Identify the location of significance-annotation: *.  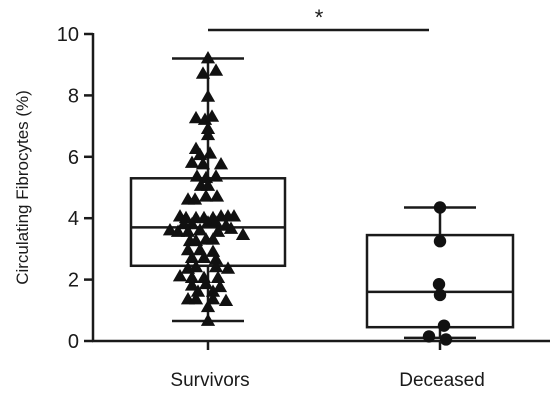
(318, 18).